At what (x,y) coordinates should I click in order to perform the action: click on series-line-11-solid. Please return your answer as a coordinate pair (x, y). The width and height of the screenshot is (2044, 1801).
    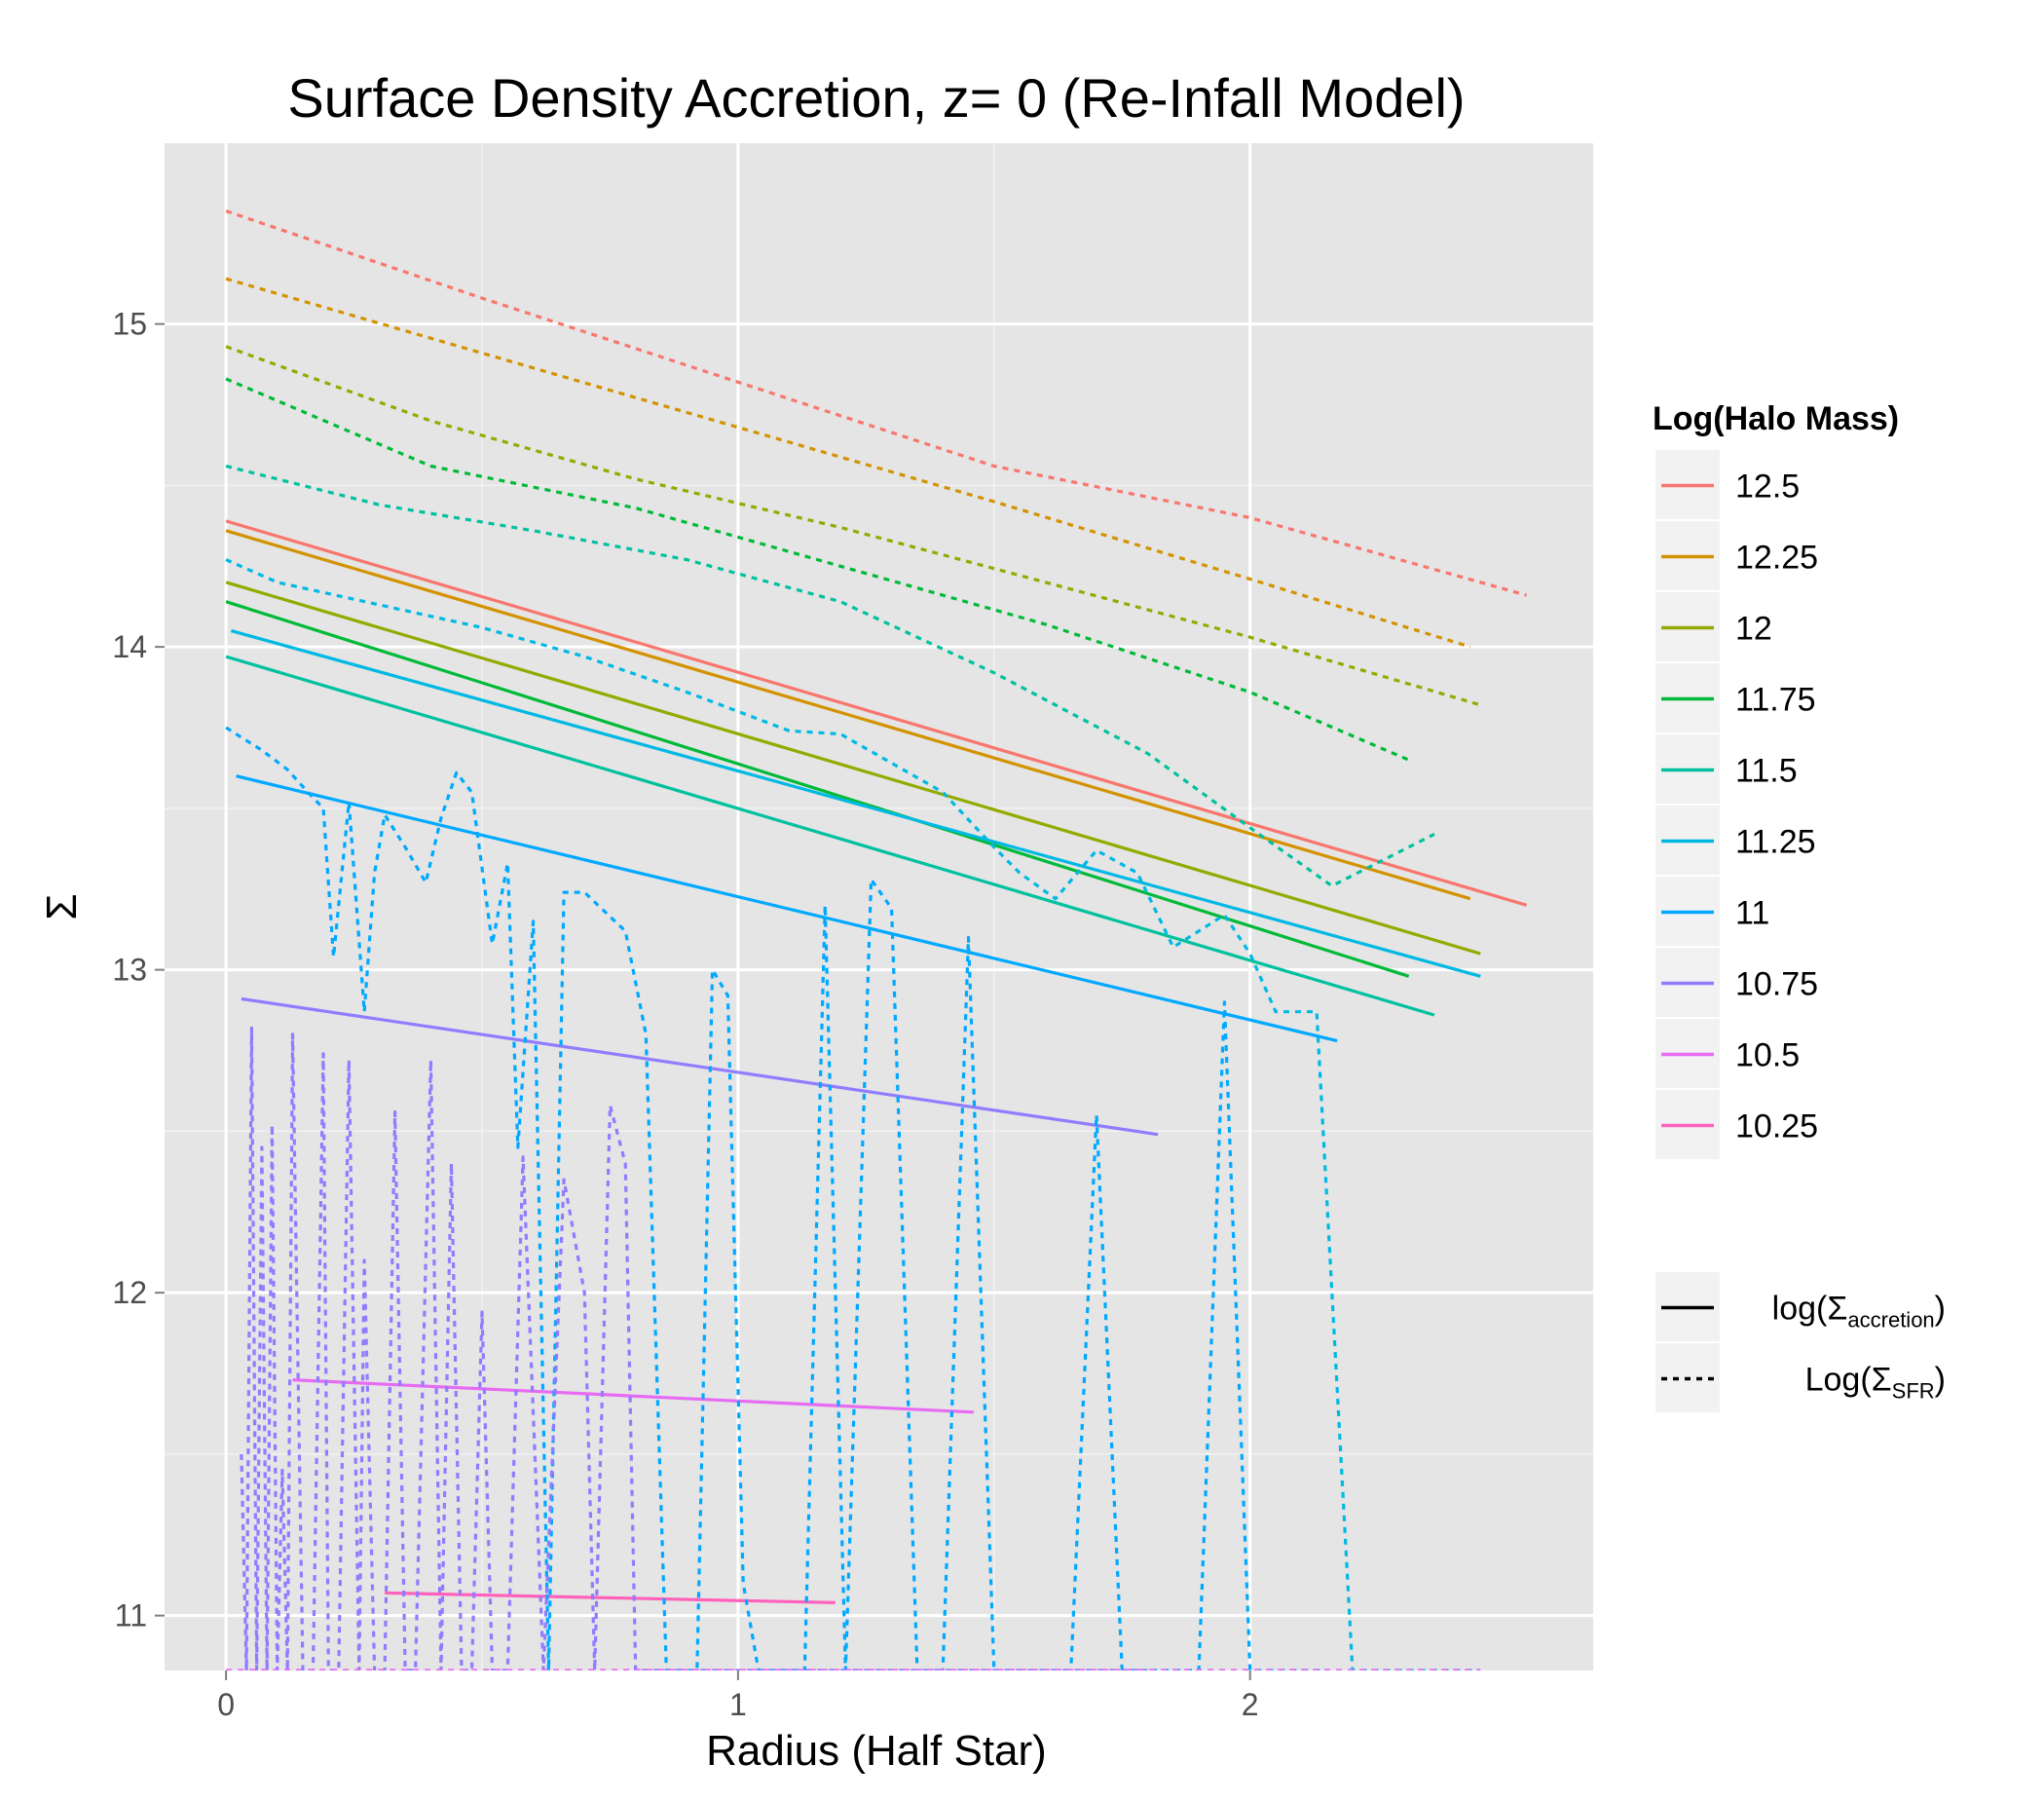
    Looking at the image, I should click on (787, 908).